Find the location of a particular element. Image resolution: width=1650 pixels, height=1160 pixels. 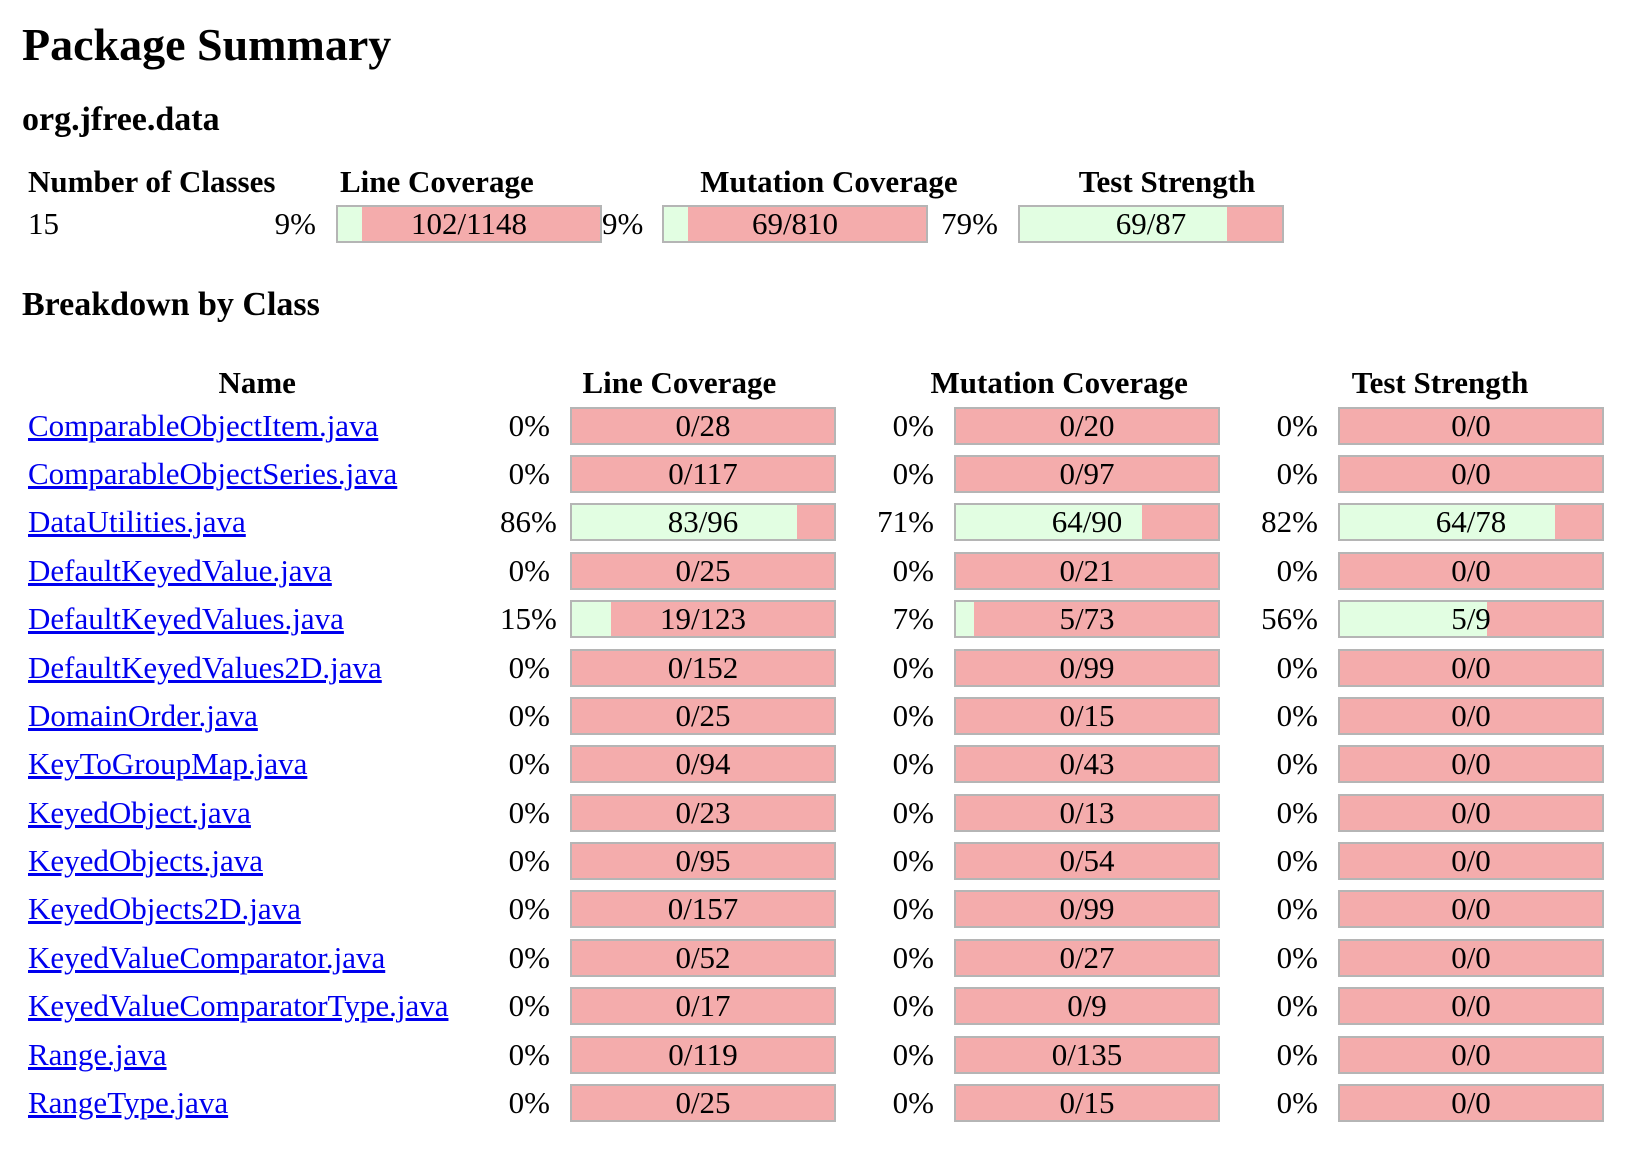

line-bar: 0/157 is located at coordinates (703, 909).